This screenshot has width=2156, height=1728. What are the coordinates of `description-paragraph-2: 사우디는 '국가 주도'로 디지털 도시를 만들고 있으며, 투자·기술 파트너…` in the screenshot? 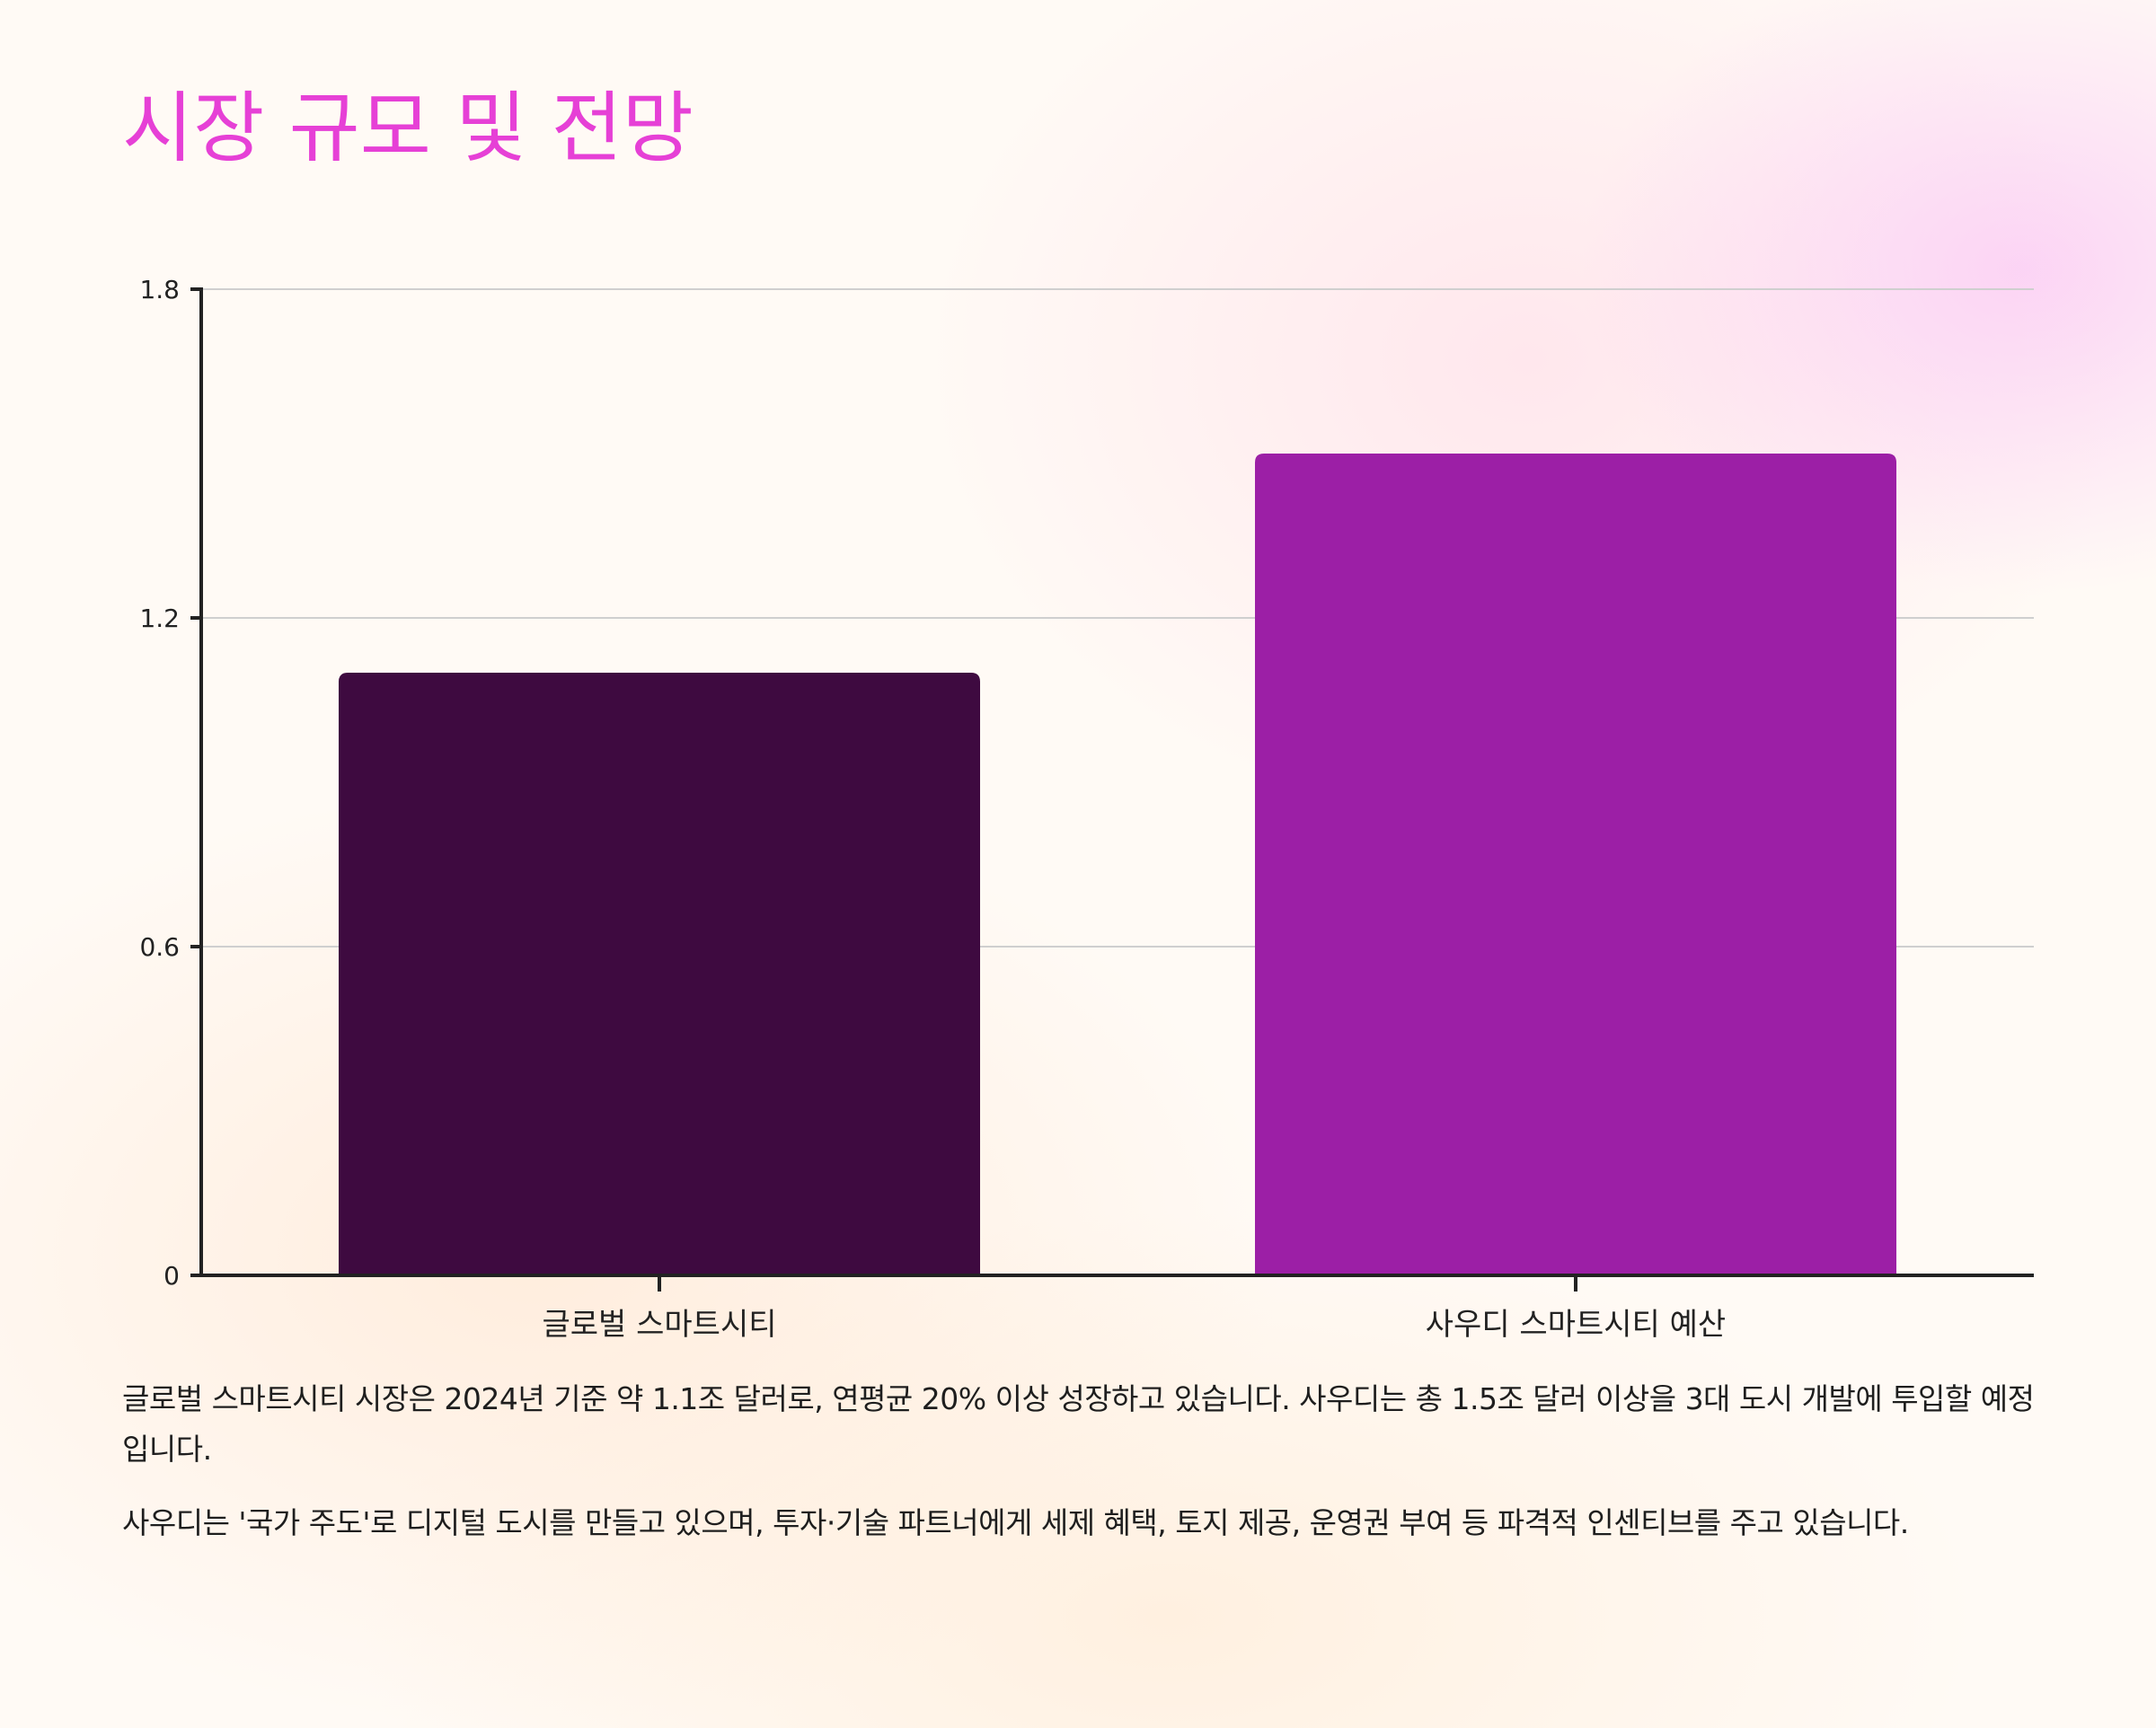 It's located at (1015, 1522).